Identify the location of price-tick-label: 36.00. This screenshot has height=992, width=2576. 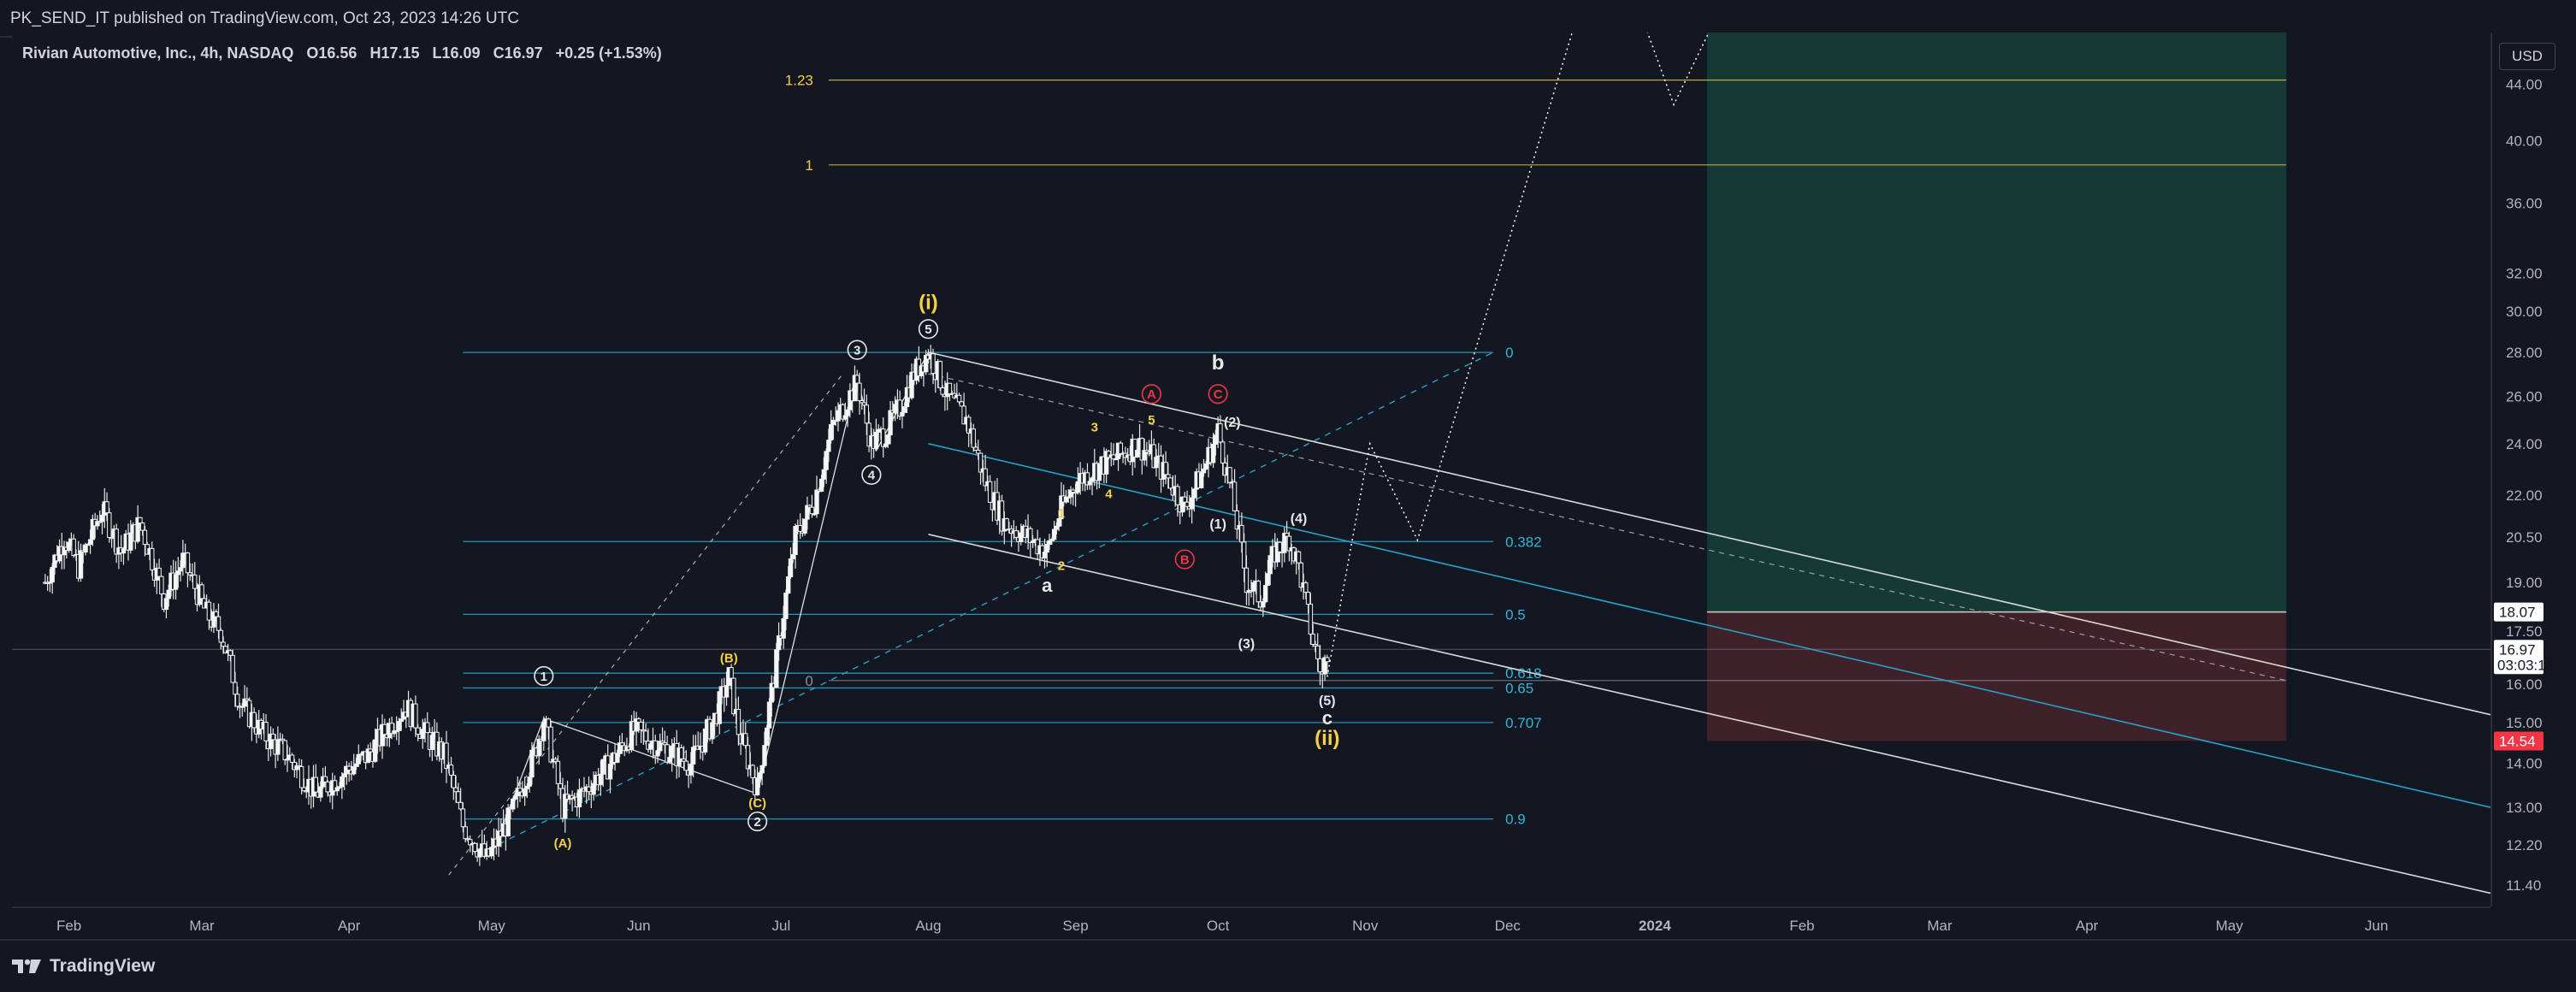
(2524, 204).